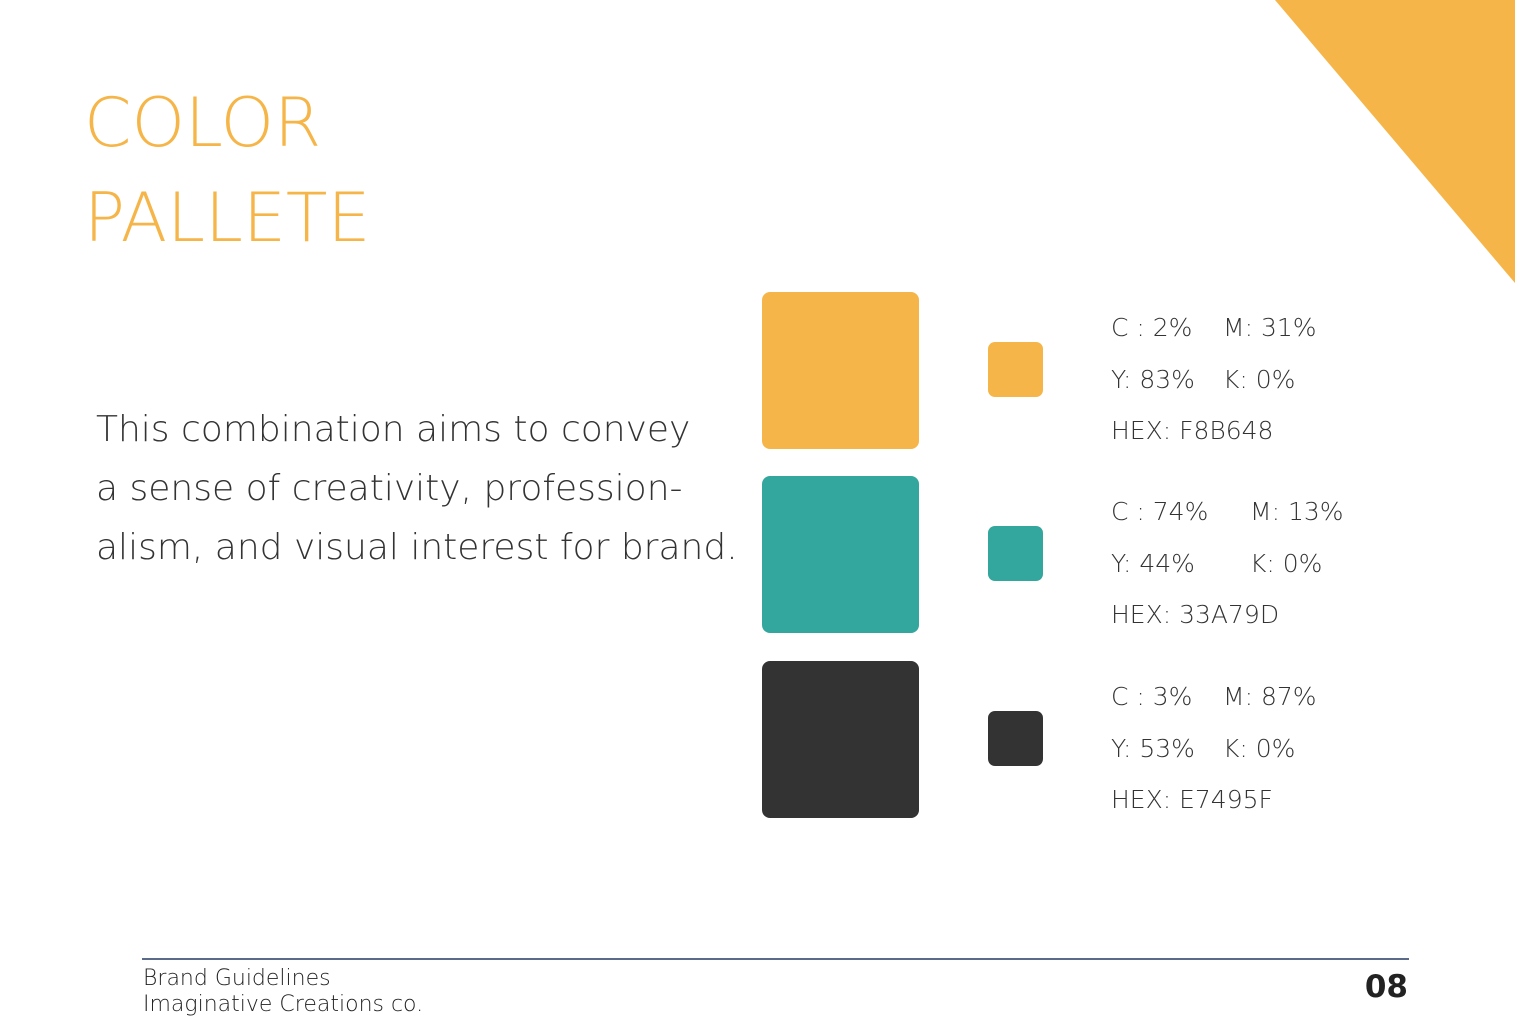 The width and height of the screenshot is (1515, 1023). Describe the element at coordinates (1153, 379) in the screenshot. I see `yellow-value: Y: 83%` at that location.